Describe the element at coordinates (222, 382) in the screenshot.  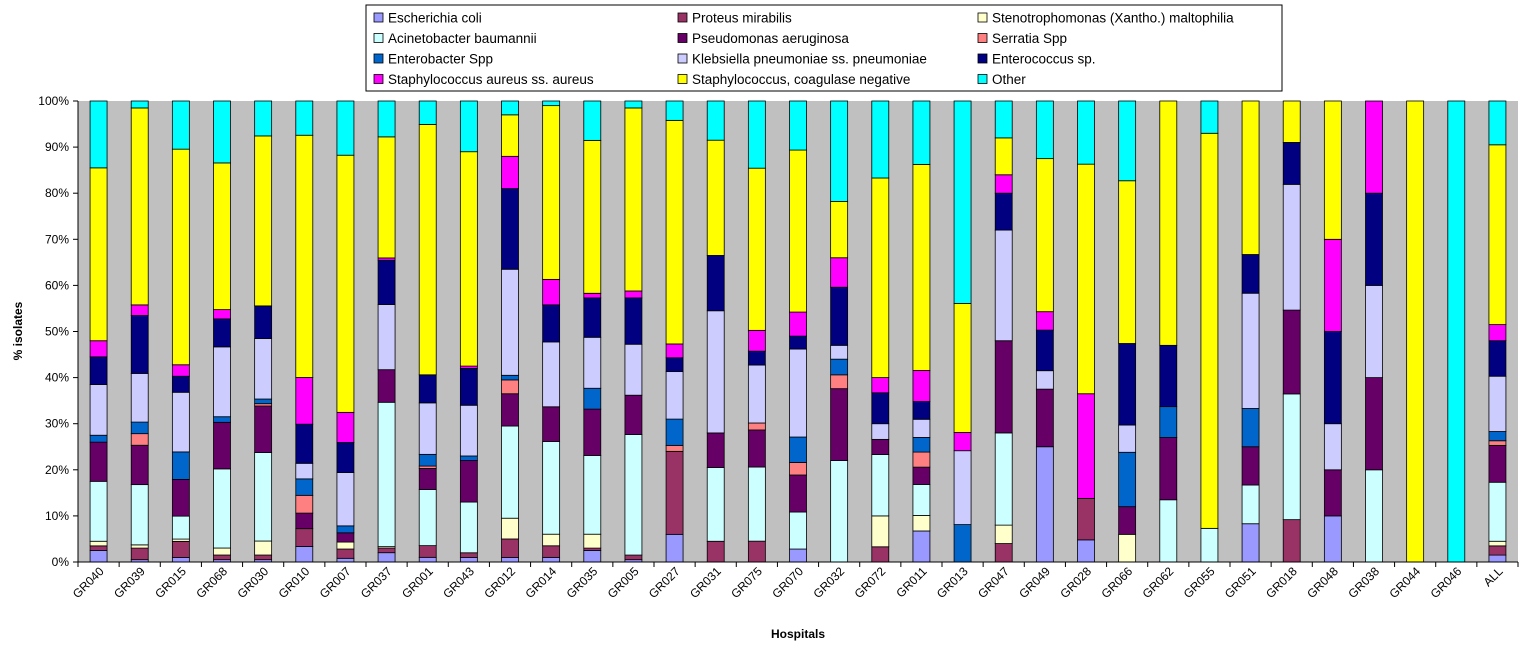
I see `bar-segment-gr068-s7` at that location.